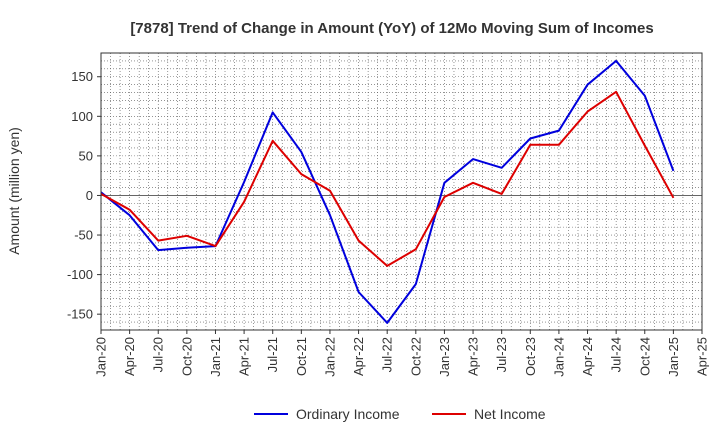  Describe the element at coordinates (473, 356) in the screenshot. I see `x-tick-label: Apr-23` at that location.